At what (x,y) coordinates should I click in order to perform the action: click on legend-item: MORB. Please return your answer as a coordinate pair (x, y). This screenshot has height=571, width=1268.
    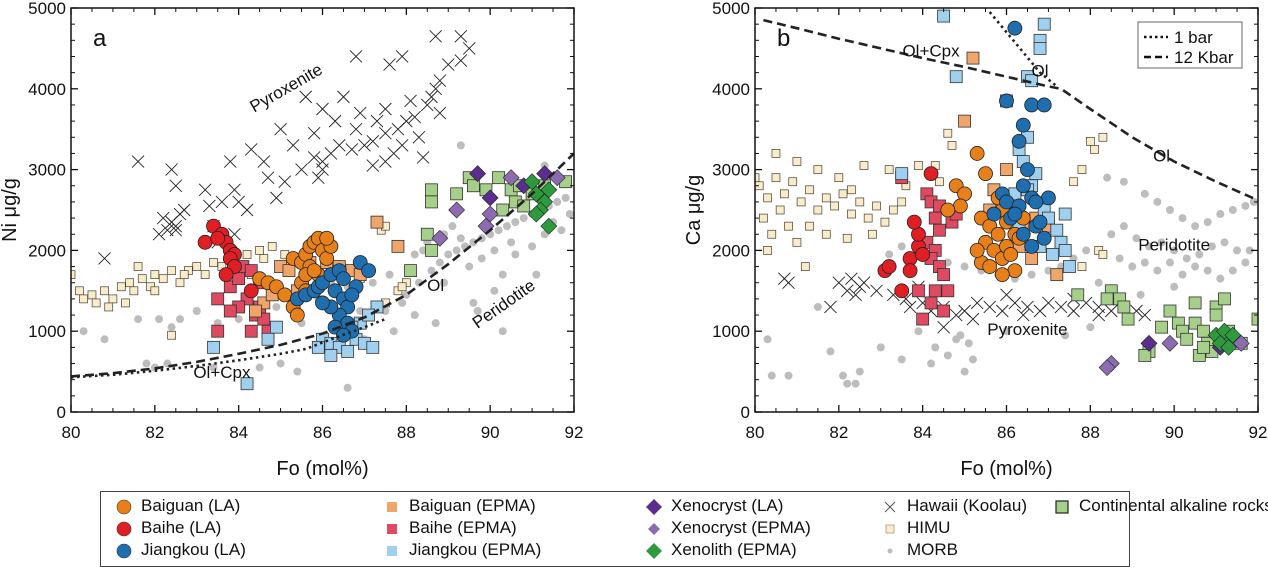
    Looking at the image, I should click on (919, 550).